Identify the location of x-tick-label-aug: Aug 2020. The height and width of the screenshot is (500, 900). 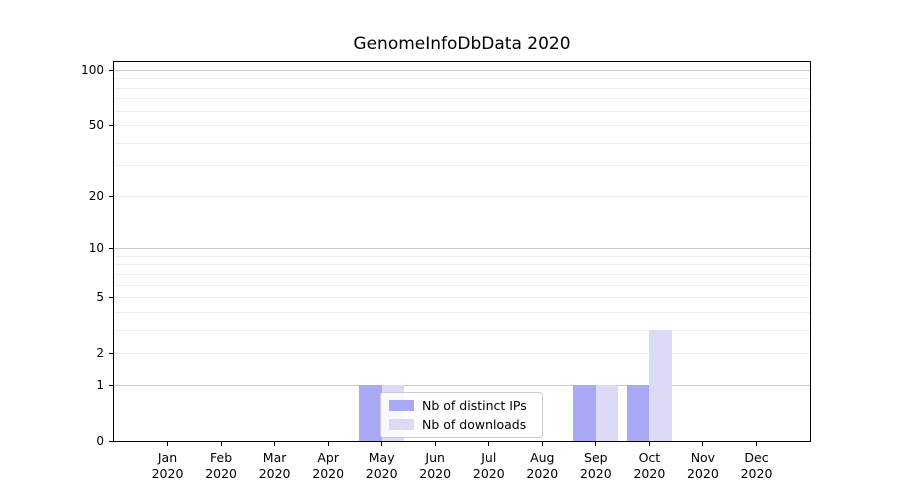
(542, 465).